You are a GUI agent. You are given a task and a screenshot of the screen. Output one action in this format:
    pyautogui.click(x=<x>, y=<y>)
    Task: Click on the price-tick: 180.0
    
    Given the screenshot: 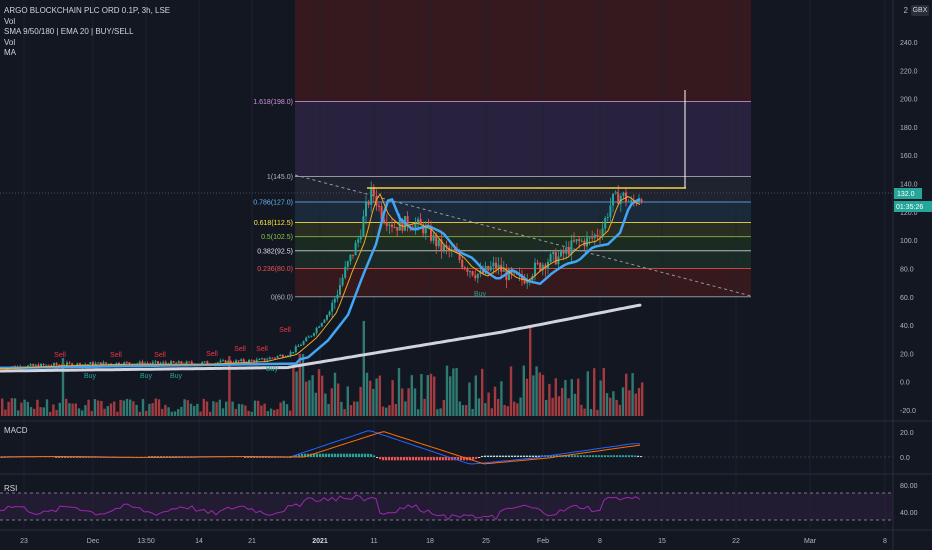 What is the action you would take?
    pyautogui.click(x=909, y=128)
    